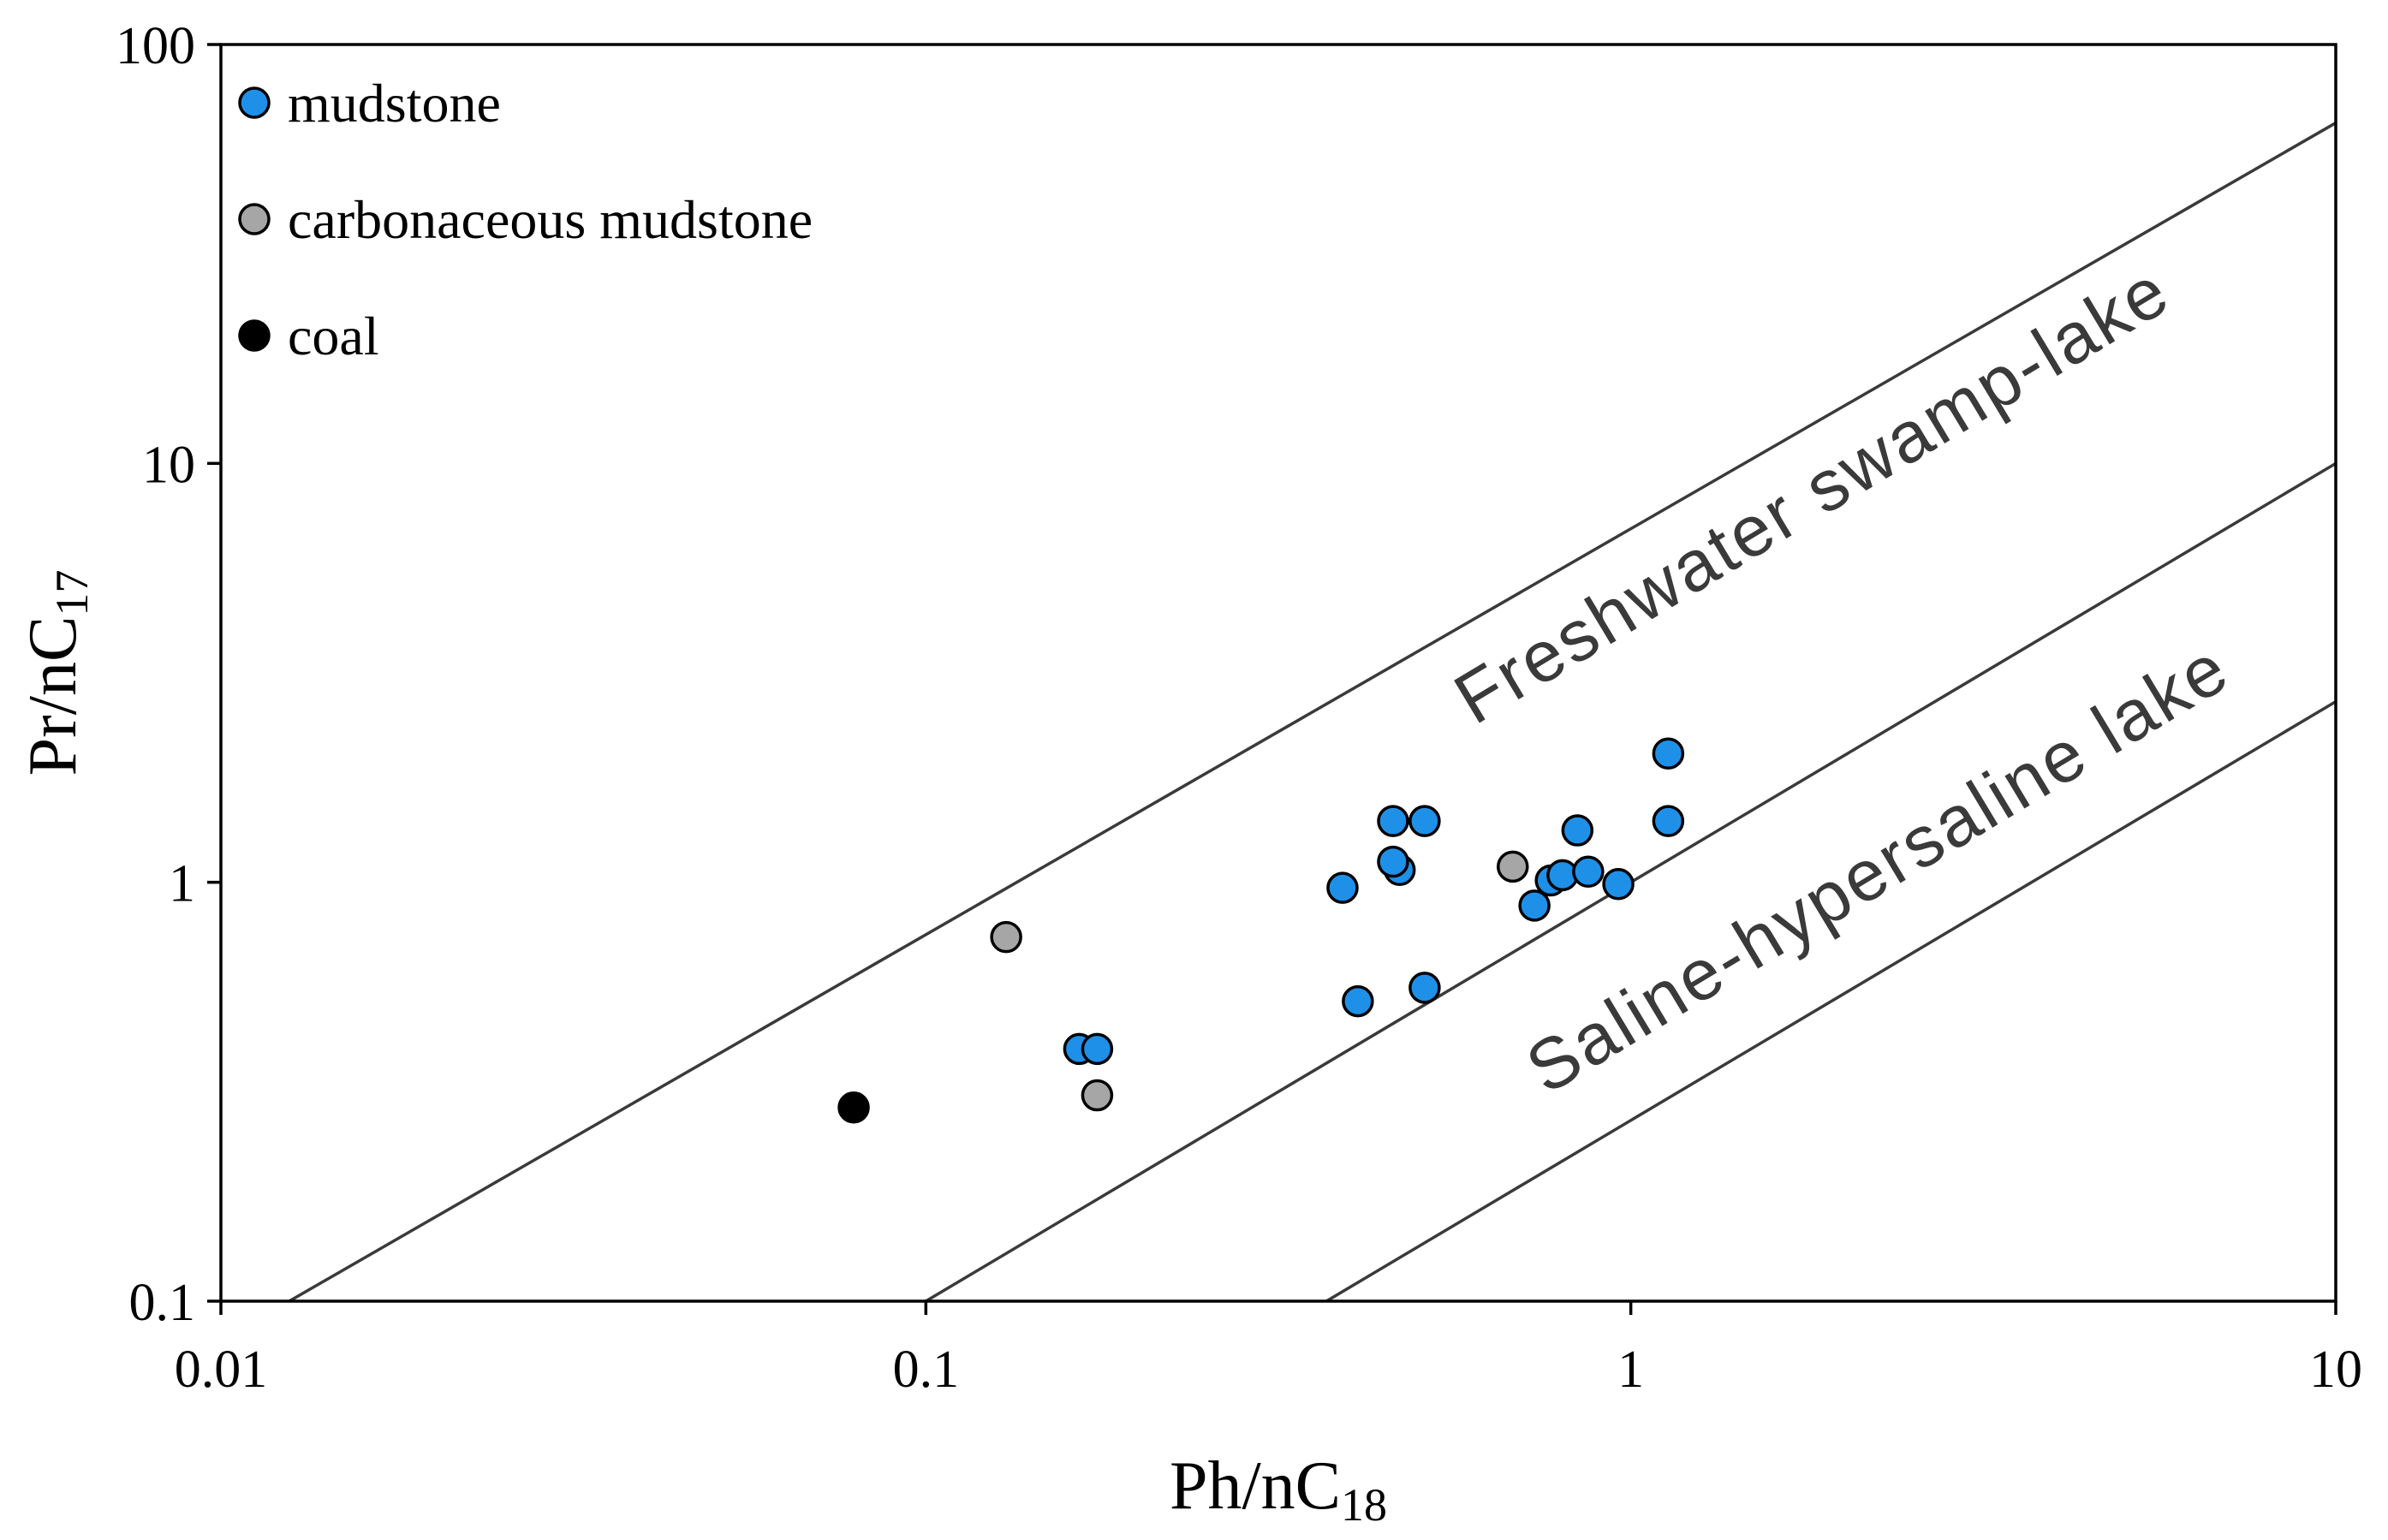 The width and height of the screenshot is (2388, 1540). I want to click on legend-label-coal: coal, so click(333, 336).